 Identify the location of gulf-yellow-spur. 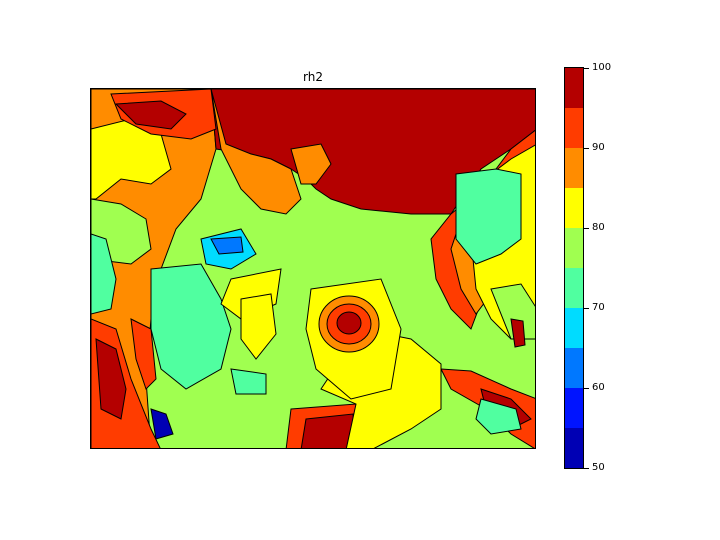
(258, 326).